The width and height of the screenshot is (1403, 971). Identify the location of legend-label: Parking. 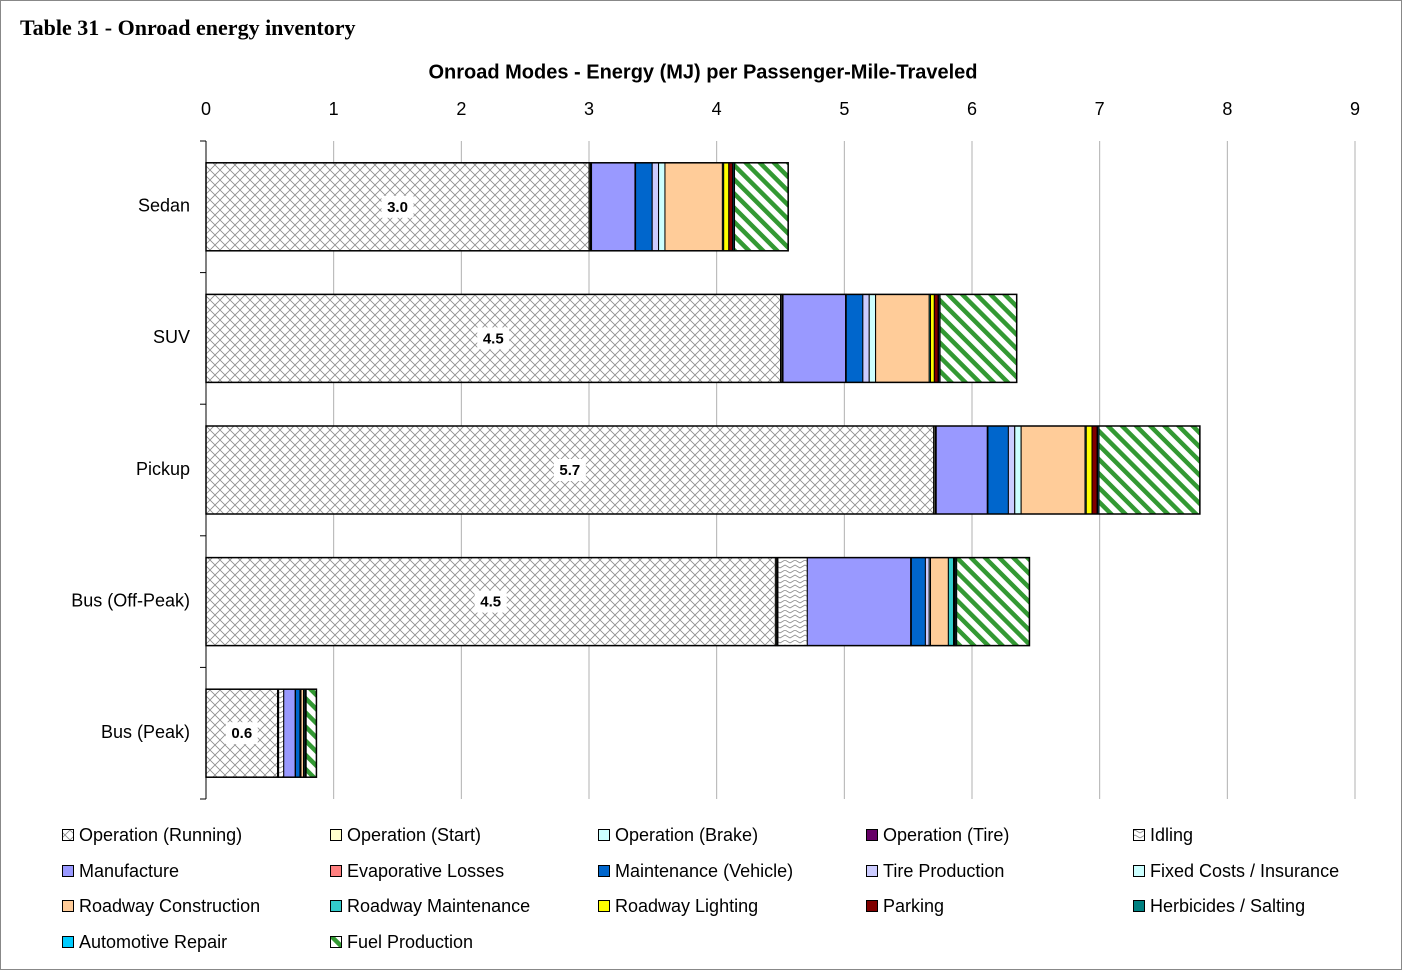
(913, 906).